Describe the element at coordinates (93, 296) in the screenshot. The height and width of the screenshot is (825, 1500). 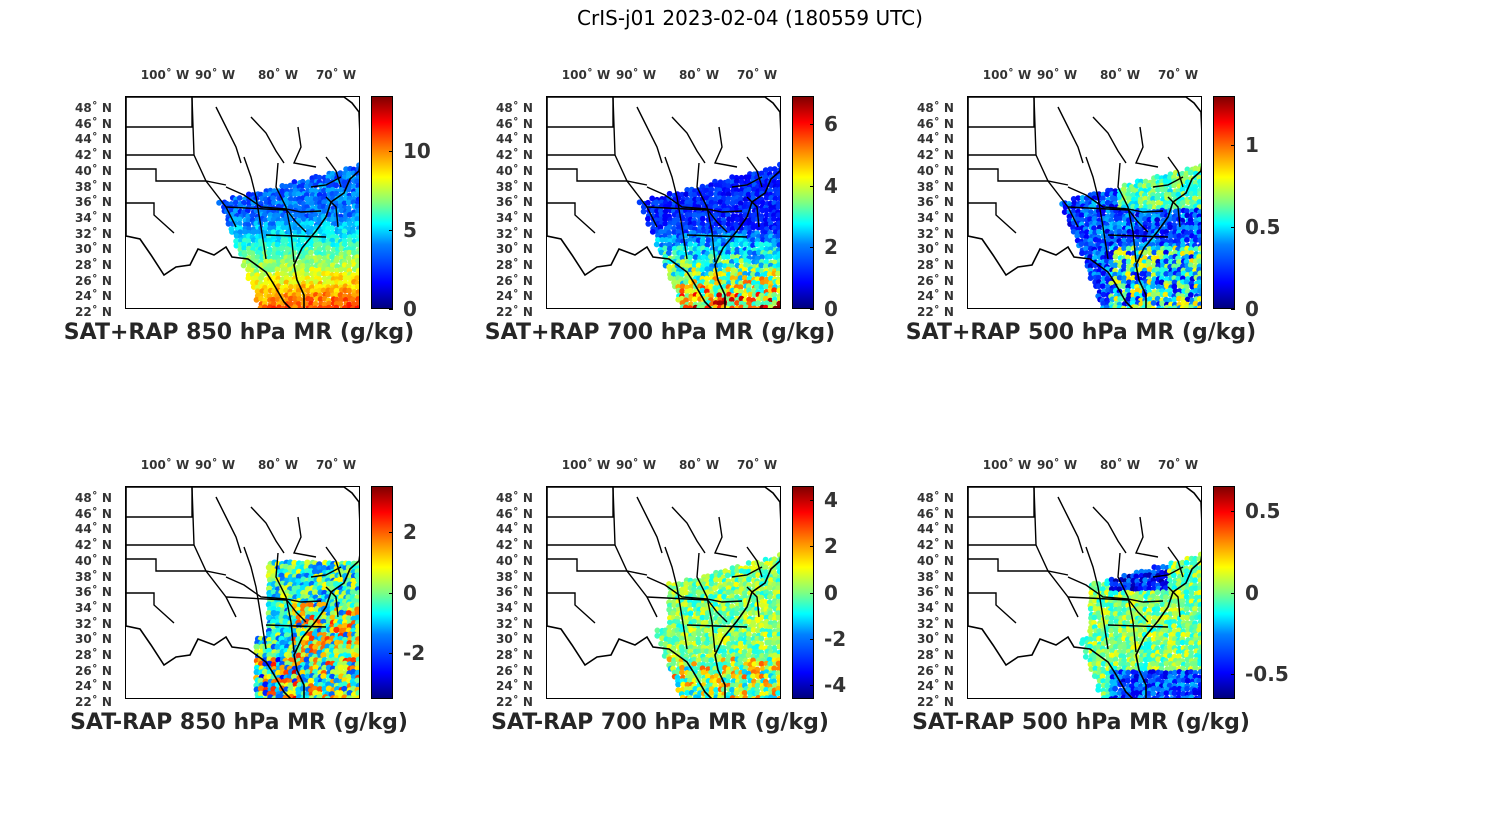
I see `lat-tick-label: 24˚ N` at that location.